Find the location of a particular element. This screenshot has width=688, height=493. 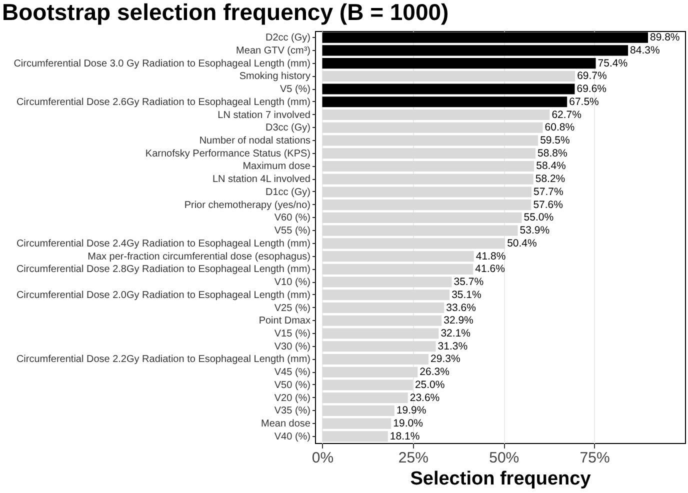

y-tick-label: Point Dmax is located at coordinates (284, 321).